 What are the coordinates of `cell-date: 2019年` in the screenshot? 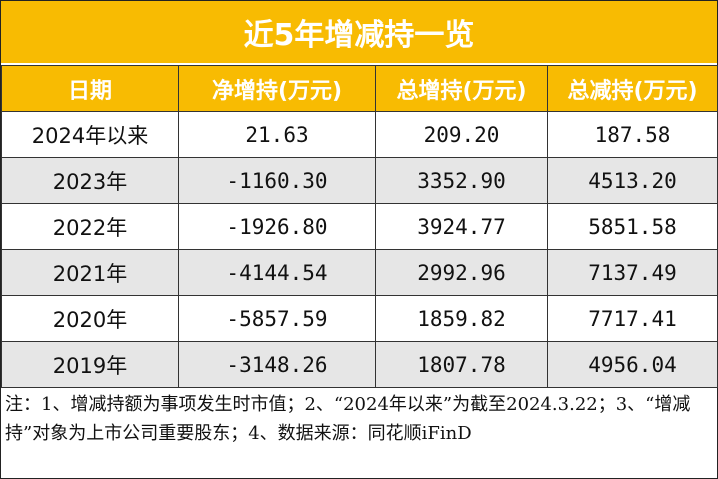 It's located at (90, 364).